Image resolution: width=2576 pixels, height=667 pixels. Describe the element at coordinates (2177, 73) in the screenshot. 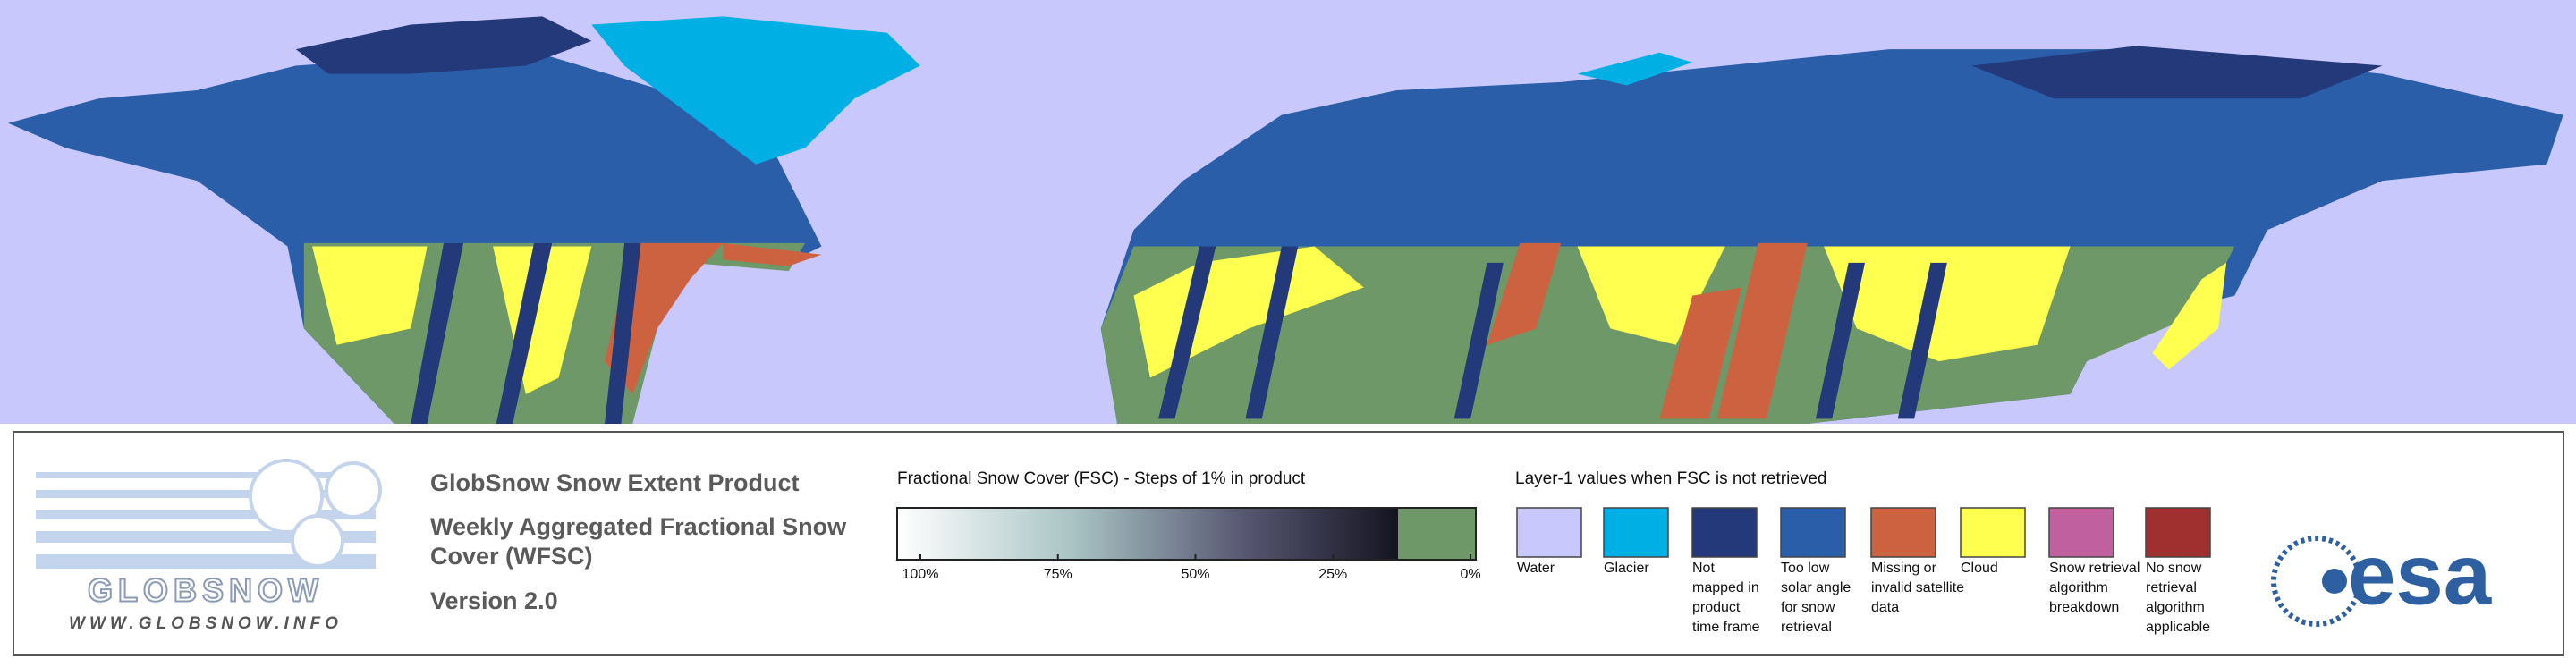

I see `siberia` at that location.